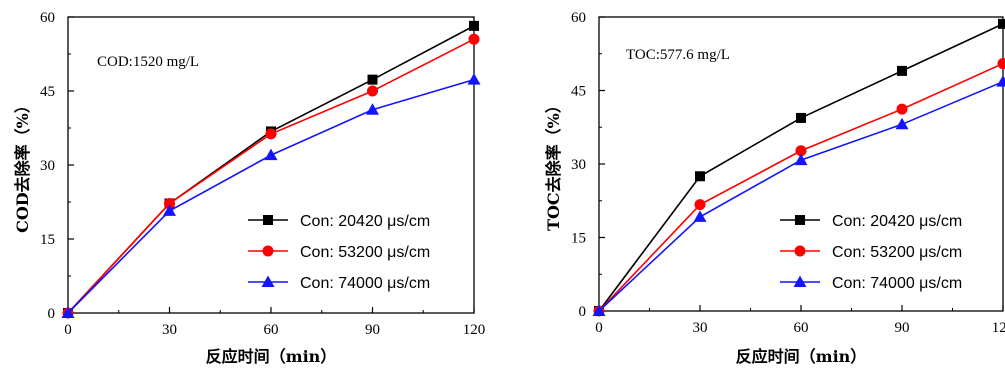  I want to click on chart2-legend-entry-1: Con: 20420 μs/cm, so click(871, 221).